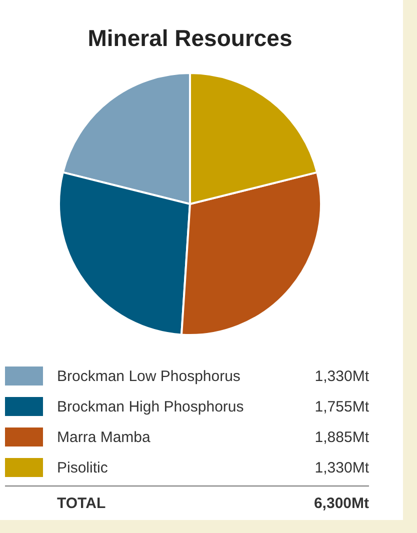 Image resolution: width=417 pixels, height=533 pixels. Describe the element at coordinates (81, 503) in the screenshot. I see `text: TOTAL` at that location.